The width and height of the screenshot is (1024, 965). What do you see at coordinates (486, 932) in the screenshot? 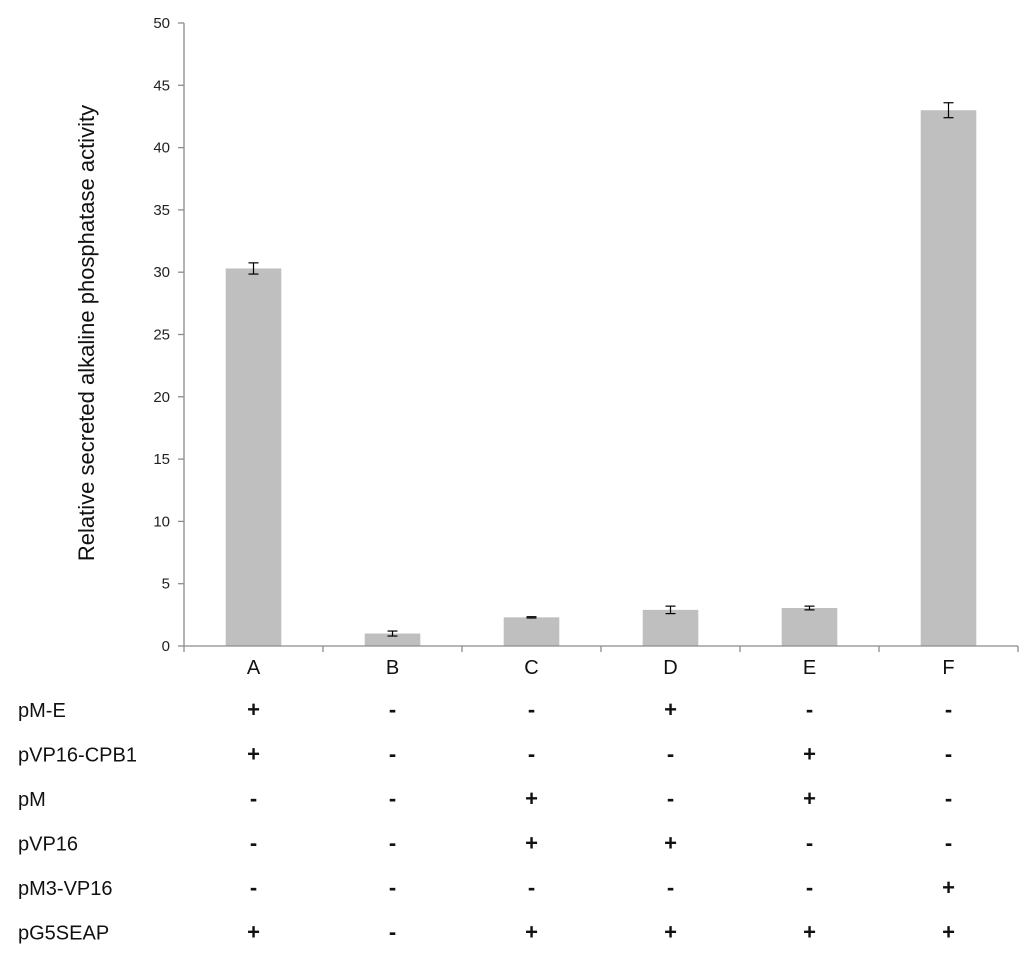
I see `condition-row: pG5SEAP + - + + + +` at bounding box center [486, 932].